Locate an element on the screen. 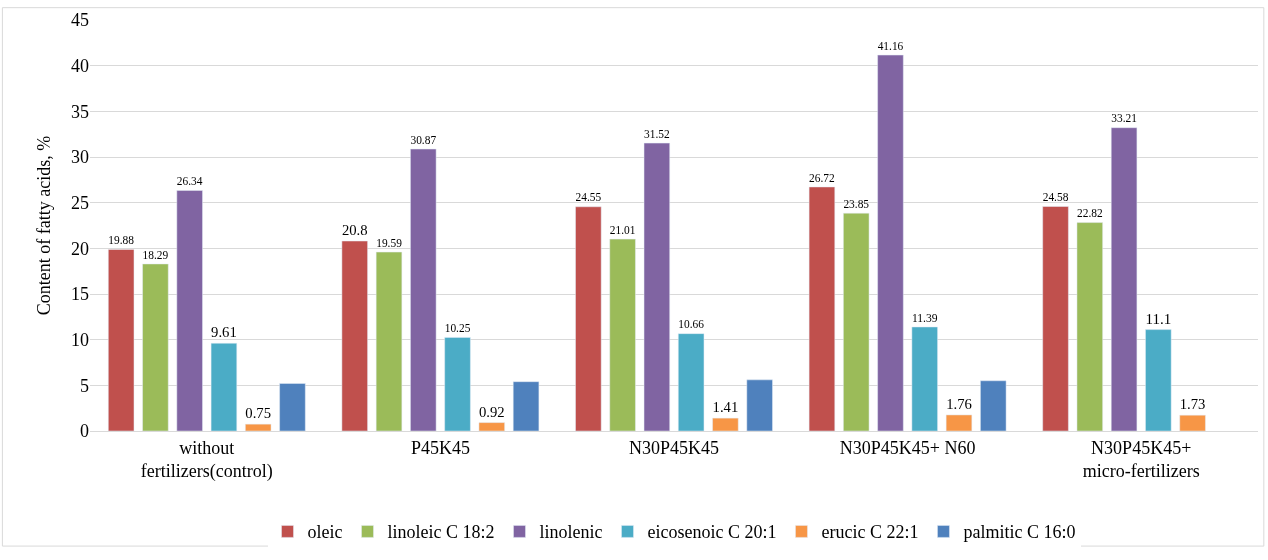 The image size is (1268, 560). data-label: 19.88 is located at coordinates (121, 240).